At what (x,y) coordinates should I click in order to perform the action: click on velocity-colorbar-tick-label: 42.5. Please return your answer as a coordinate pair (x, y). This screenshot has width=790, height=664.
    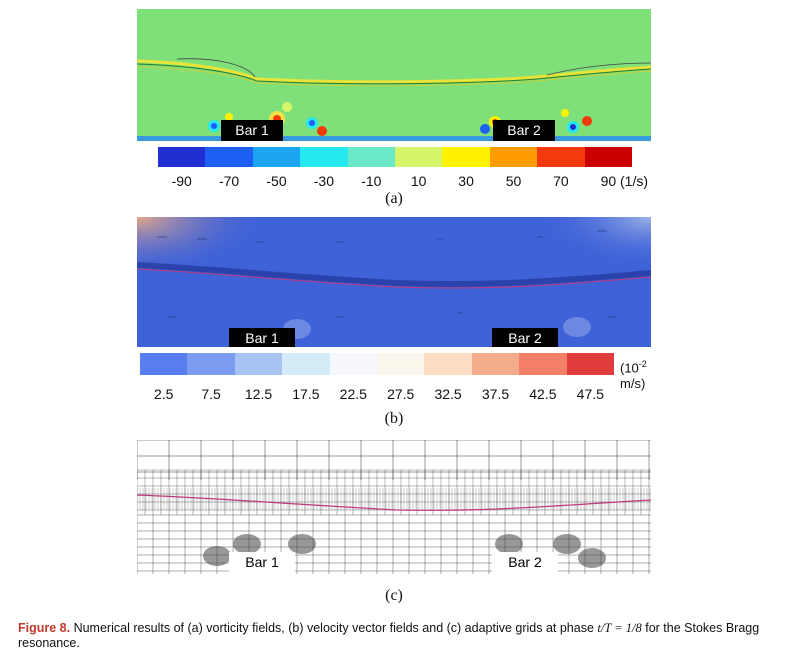
    Looking at the image, I should click on (543, 394).